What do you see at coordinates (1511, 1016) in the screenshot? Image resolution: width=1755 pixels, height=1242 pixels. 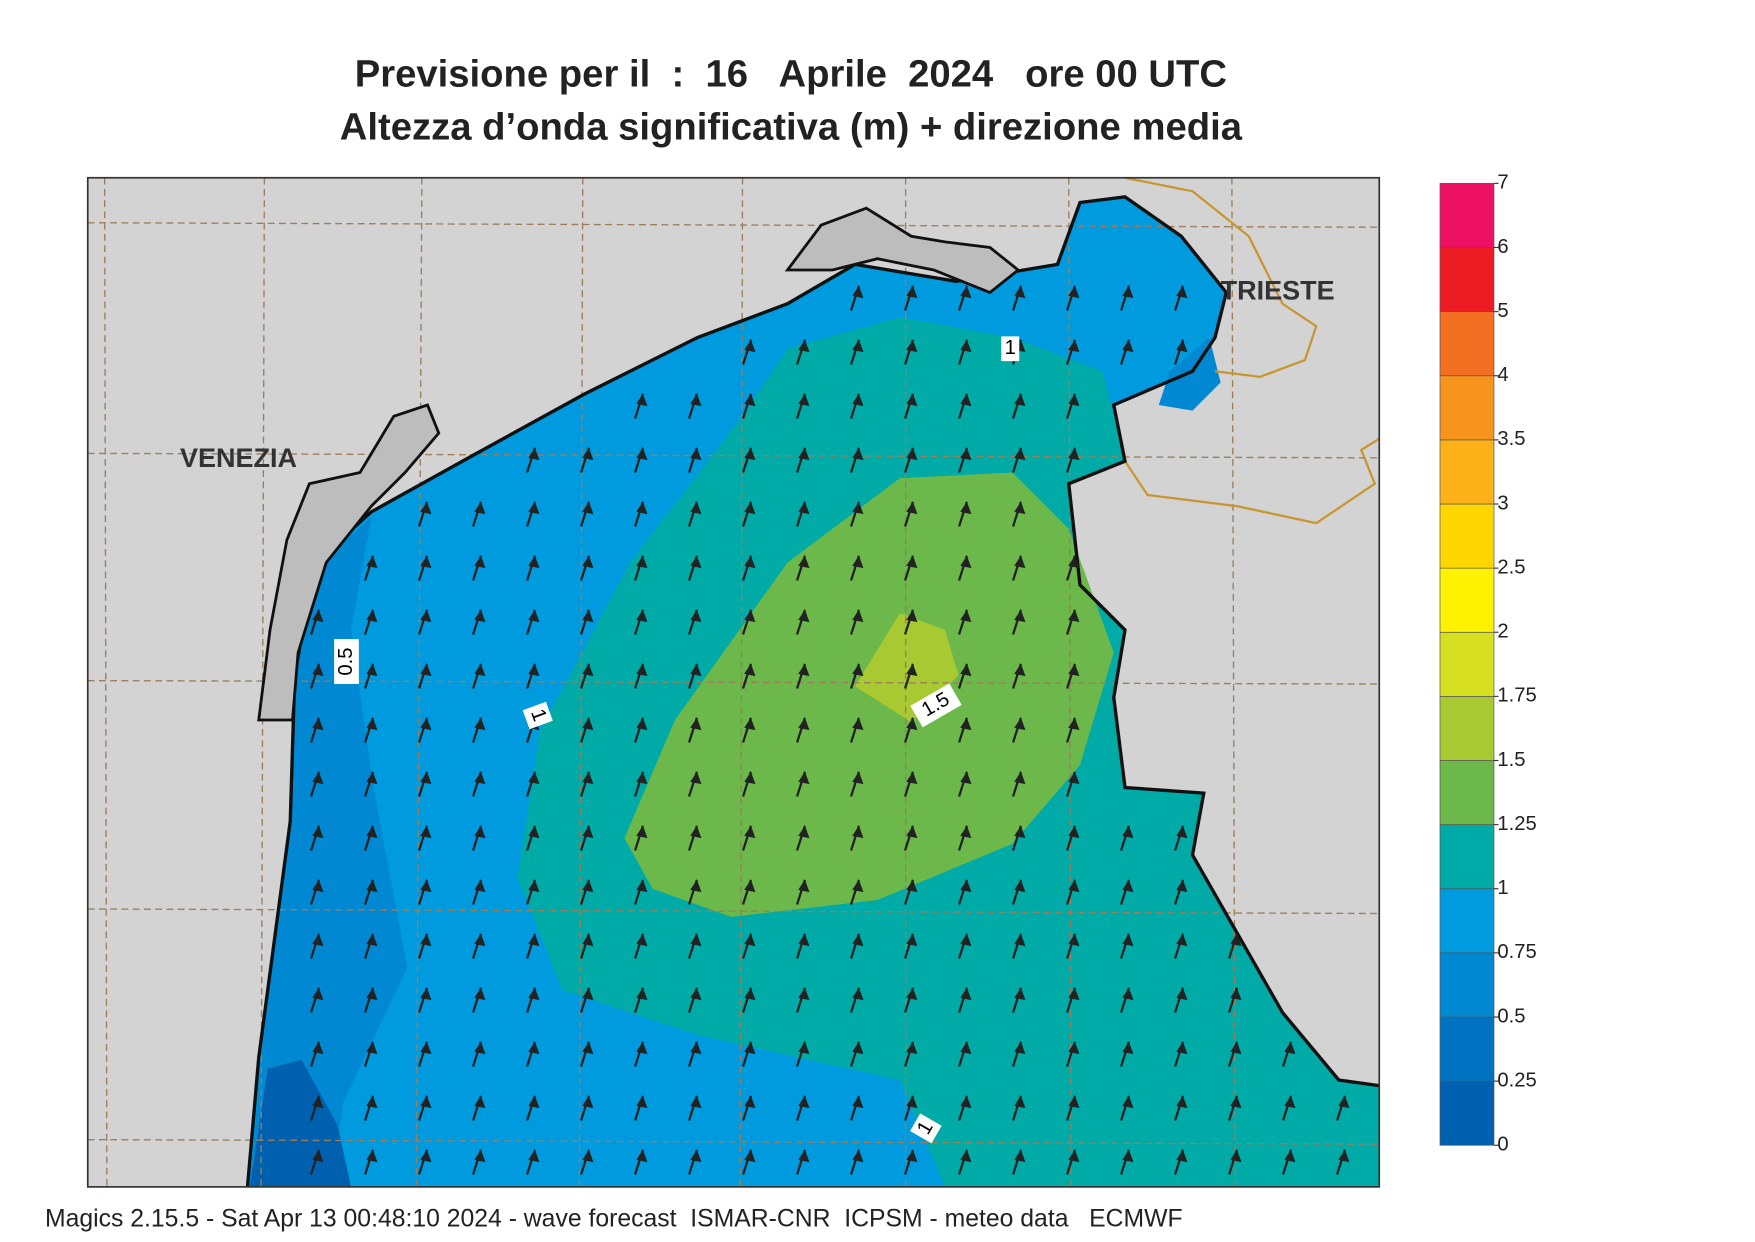 I see `legend-label: 0.5` at bounding box center [1511, 1016].